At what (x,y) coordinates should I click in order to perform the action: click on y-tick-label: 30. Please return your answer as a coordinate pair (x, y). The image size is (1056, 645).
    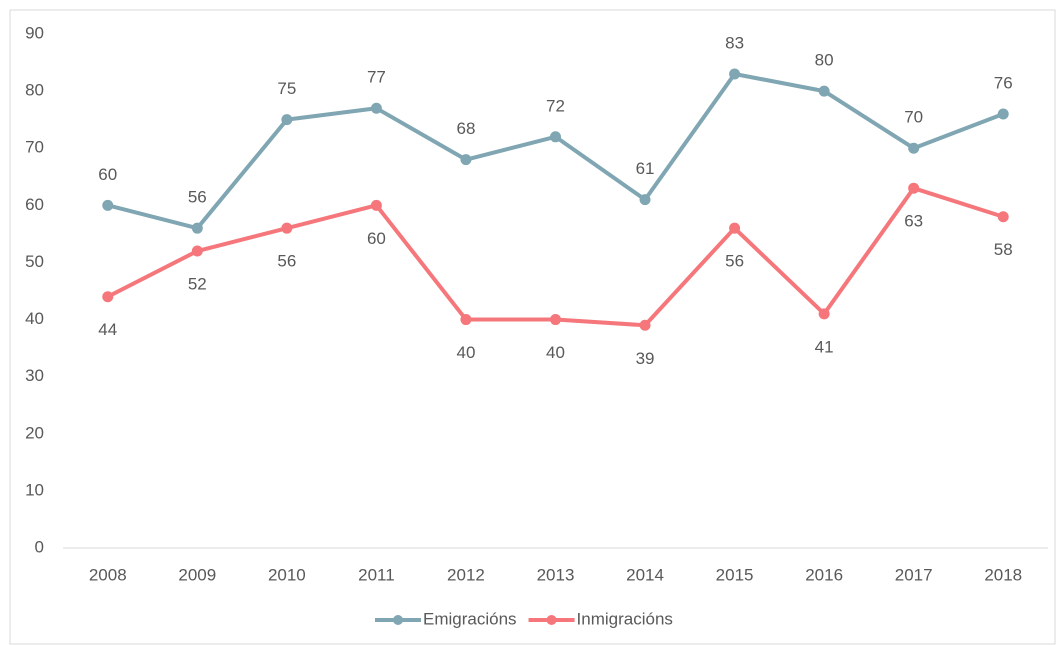
    Looking at the image, I should click on (34, 375).